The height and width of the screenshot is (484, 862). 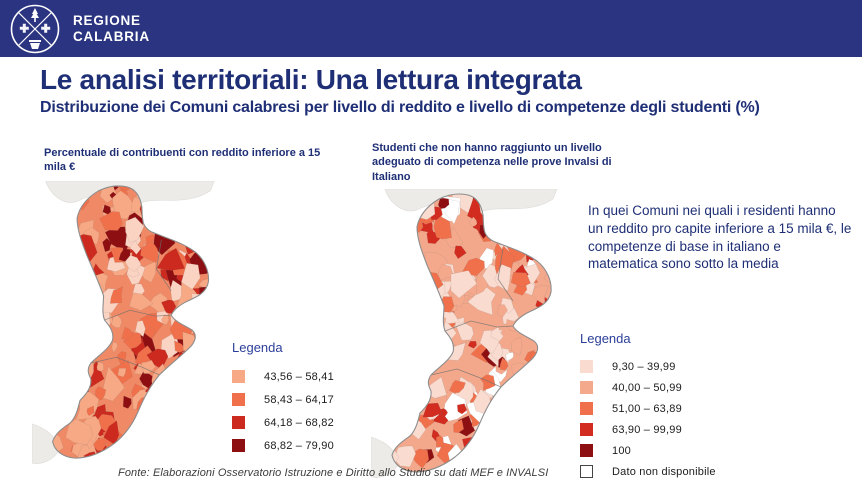 What do you see at coordinates (35, 44) in the screenshot?
I see `column-icon` at bounding box center [35, 44].